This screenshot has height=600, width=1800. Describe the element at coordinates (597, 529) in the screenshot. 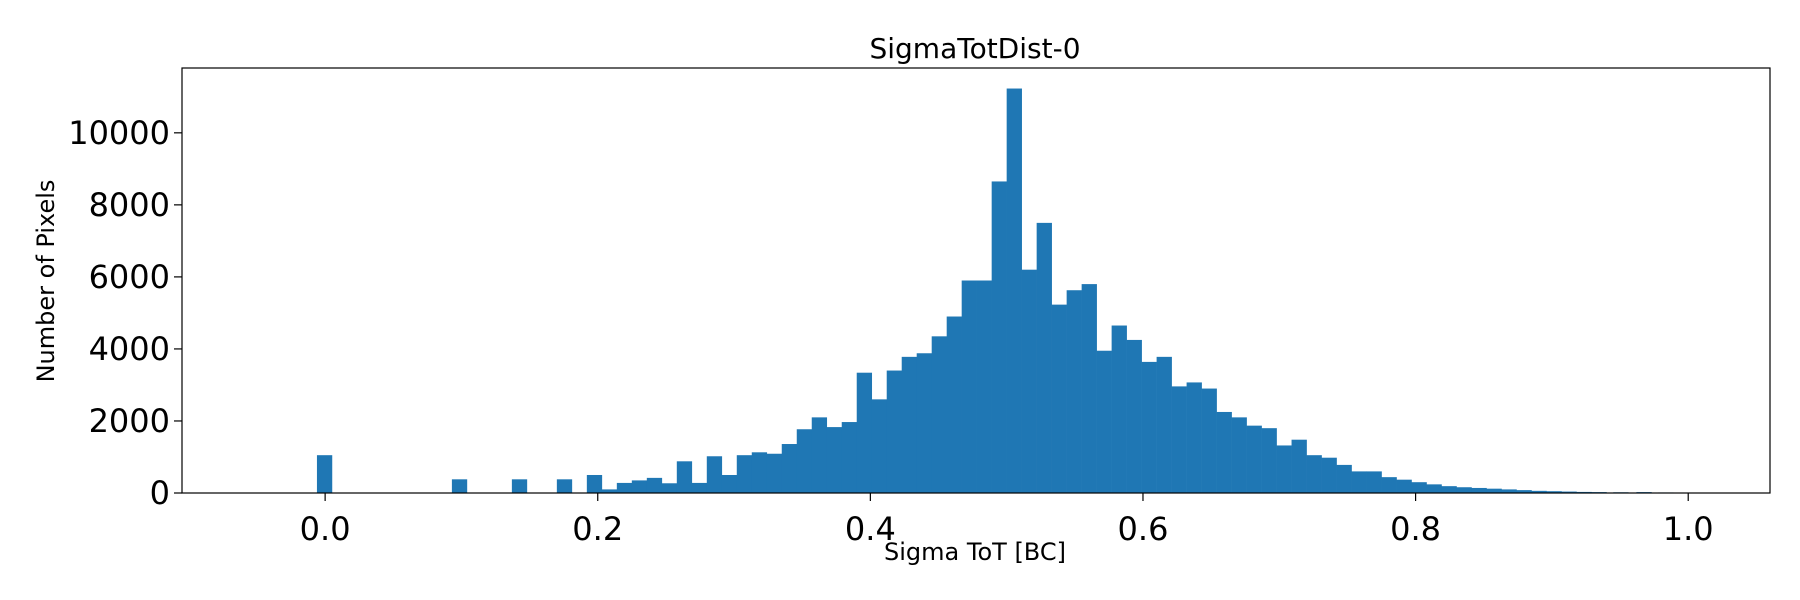

I see `x-tick-label: 0.2` at that location.